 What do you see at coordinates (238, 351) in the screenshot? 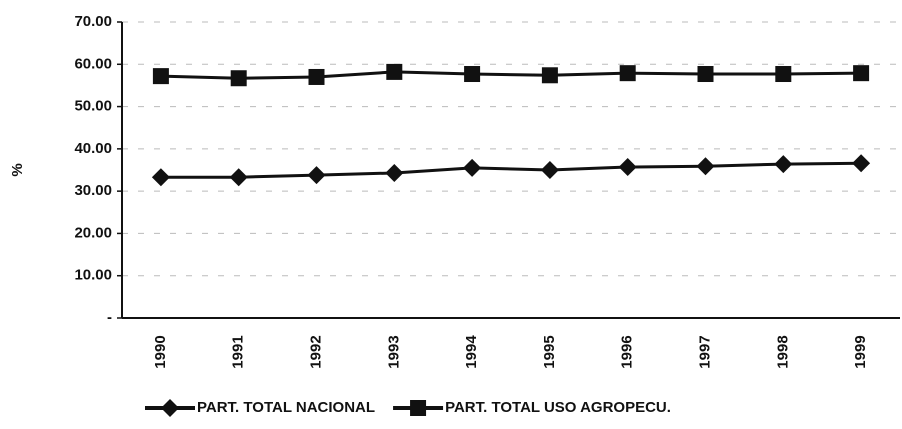
I see `x-tick-label: 1991` at bounding box center [238, 351].